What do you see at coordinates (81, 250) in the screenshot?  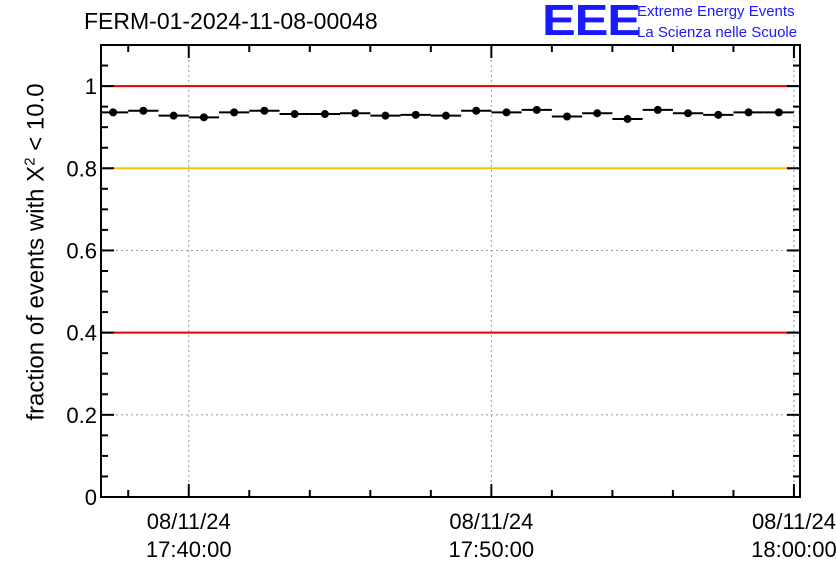 I see `y-tick-label: 0.6` at bounding box center [81, 250].